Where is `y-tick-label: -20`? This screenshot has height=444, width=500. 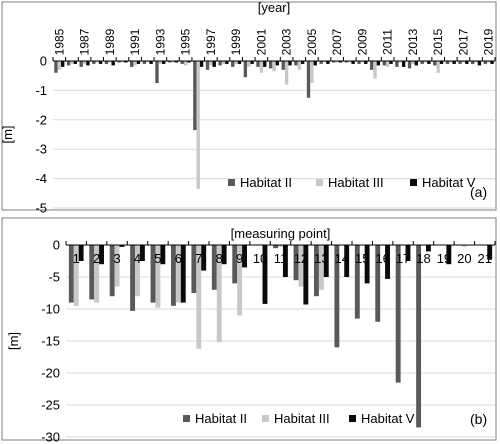 y-tick-label: -20 is located at coordinates (50, 373).